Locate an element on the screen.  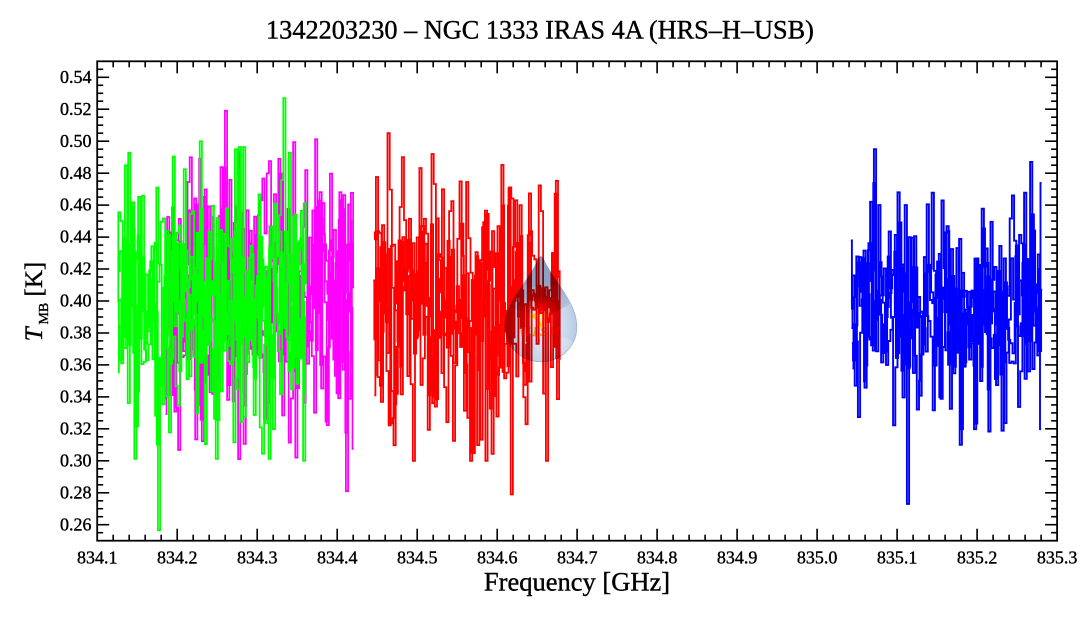
svg-text: 0.42 is located at coordinates (76, 269).